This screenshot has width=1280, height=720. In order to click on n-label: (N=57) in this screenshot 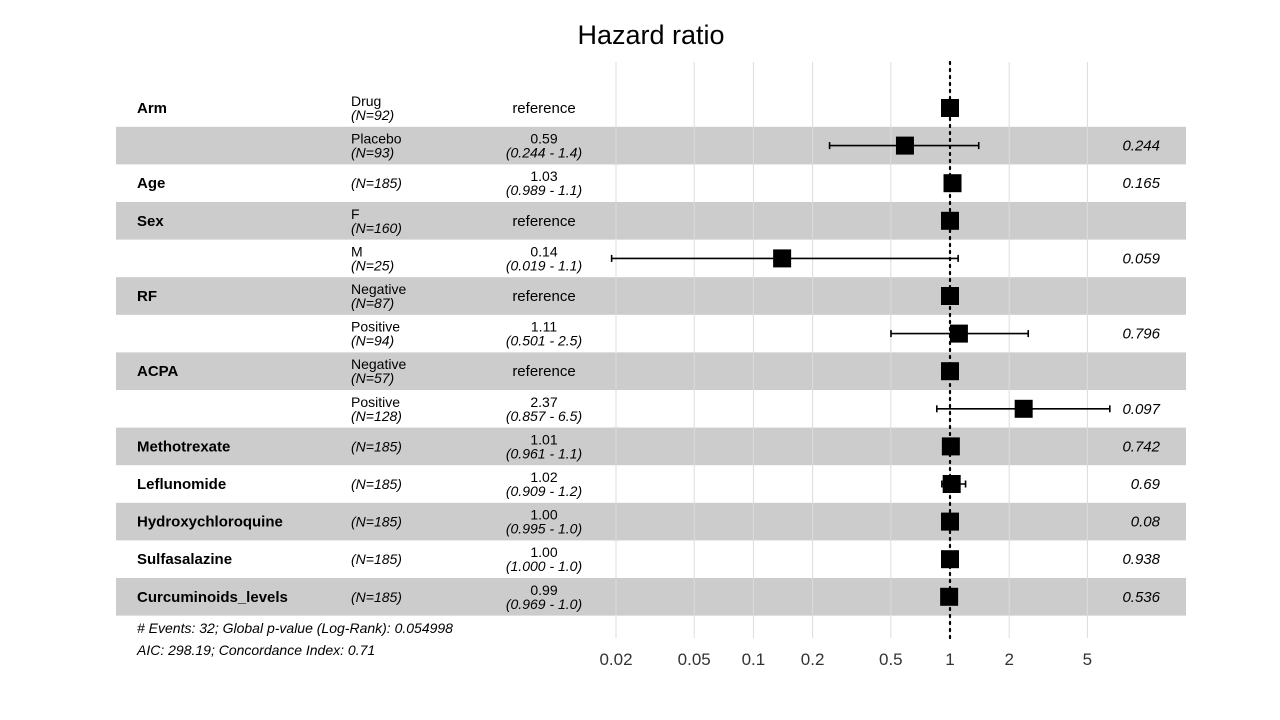, I will do `click(372, 378)`.